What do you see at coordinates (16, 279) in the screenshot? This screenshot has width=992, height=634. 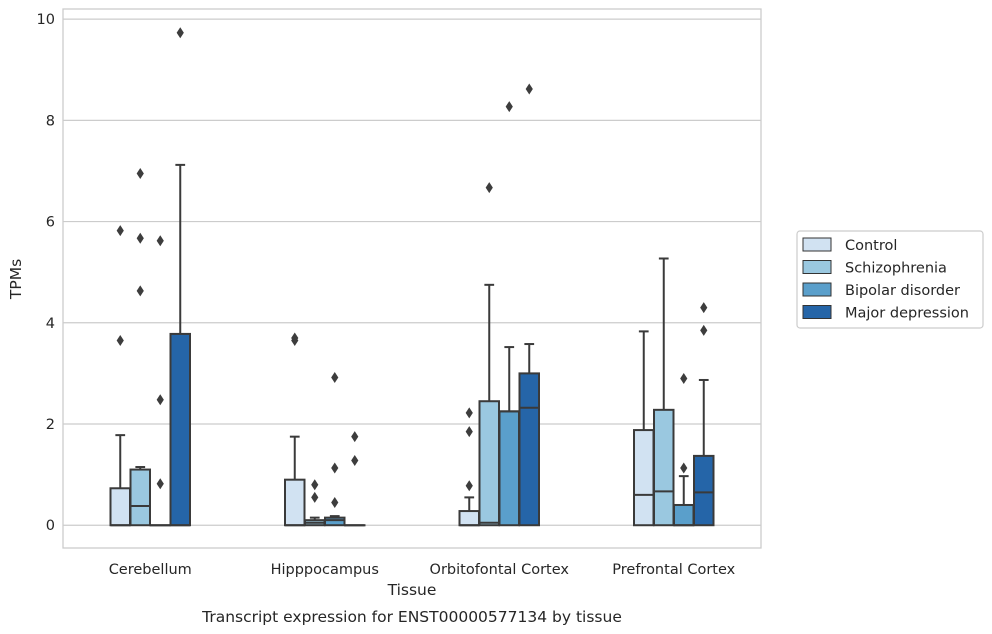 I see `y-axis-title: TPMs` at bounding box center [16, 279].